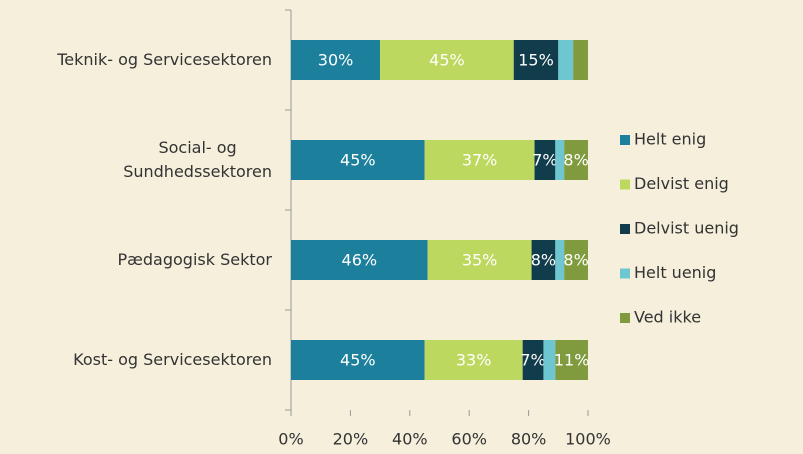  What do you see at coordinates (529, 439) in the screenshot?
I see `x-tick-label: 80%` at bounding box center [529, 439].